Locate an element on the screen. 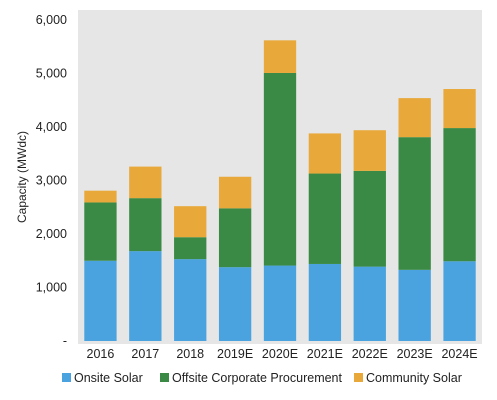  y-tick-label-6: 6,000 is located at coordinates (51, 20).